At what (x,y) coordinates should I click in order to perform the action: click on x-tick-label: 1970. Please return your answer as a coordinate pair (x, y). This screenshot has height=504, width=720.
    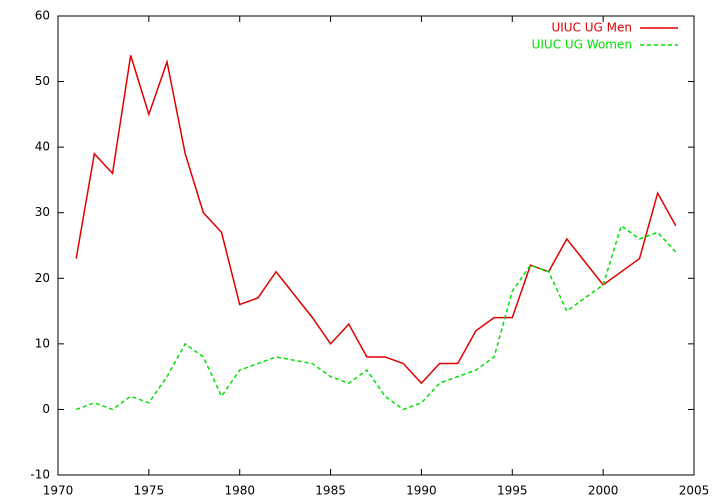
    Looking at the image, I should click on (58, 491).